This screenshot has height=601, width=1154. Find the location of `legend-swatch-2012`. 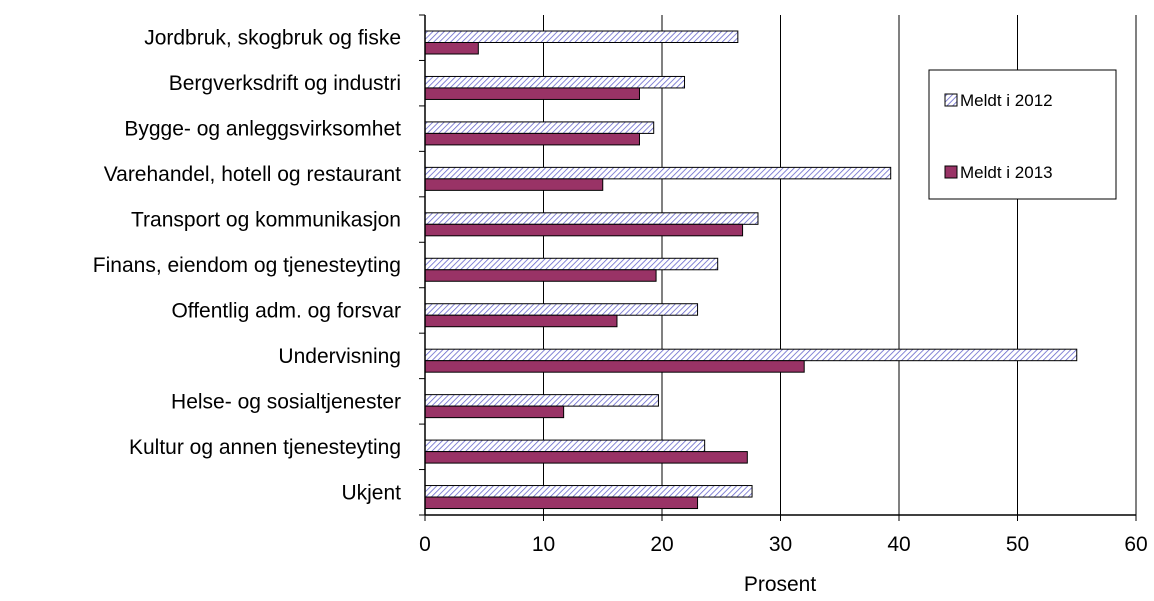

legend-swatch-2012 is located at coordinates (951, 100).